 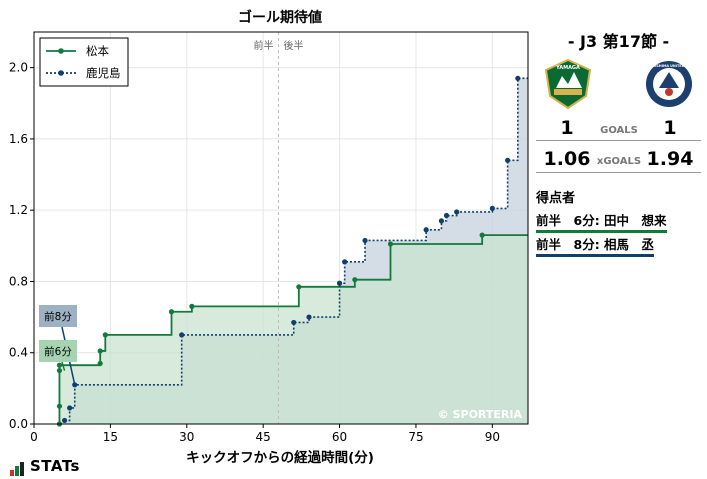 What do you see at coordinates (556, 198) in the screenshot?
I see `scorers-title: 得点者` at bounding box center [556, 198].